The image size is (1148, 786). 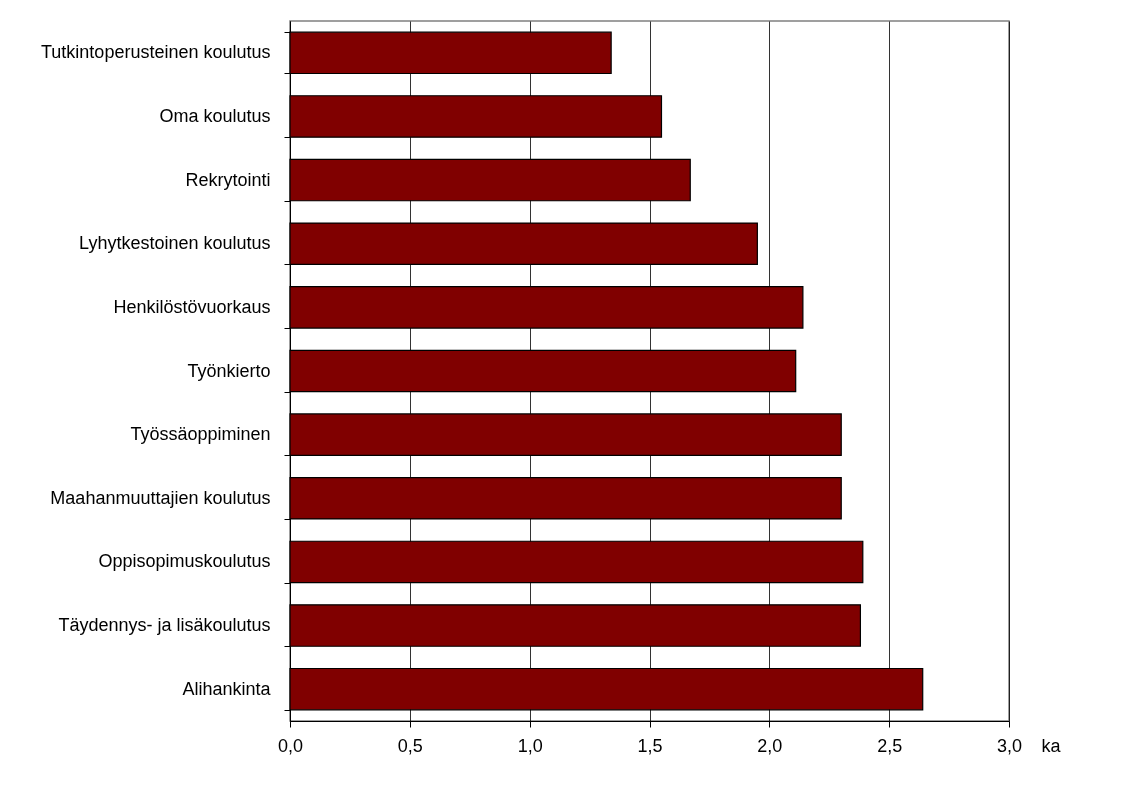 I want to click on x-tick-label: 1,5, so click(x=650, y=745).